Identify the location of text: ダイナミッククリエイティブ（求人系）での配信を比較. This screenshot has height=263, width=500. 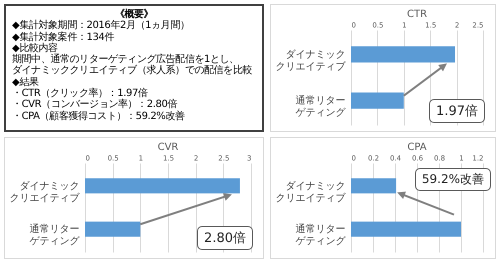
(133, 71).